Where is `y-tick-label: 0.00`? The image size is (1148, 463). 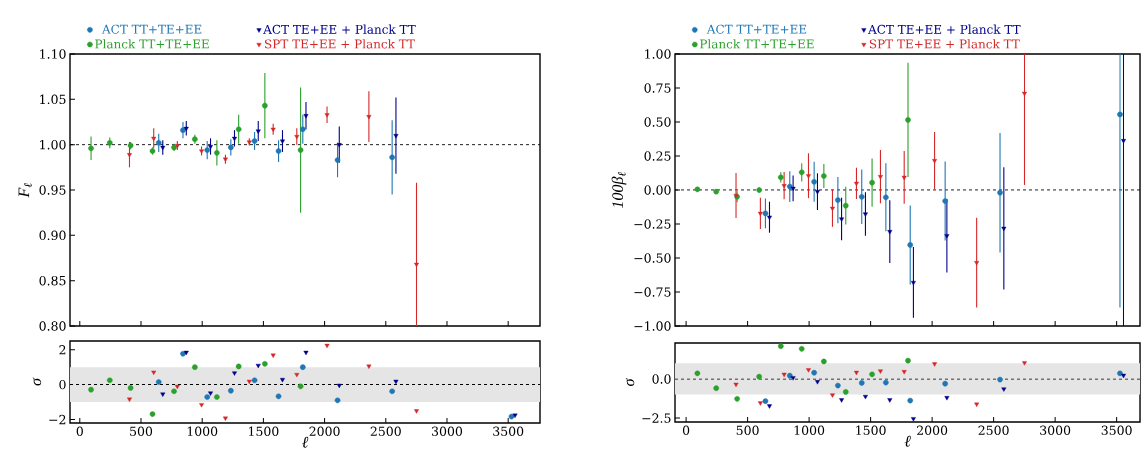 y-tick-label: 0.00 is located at coordinates (657, 190).